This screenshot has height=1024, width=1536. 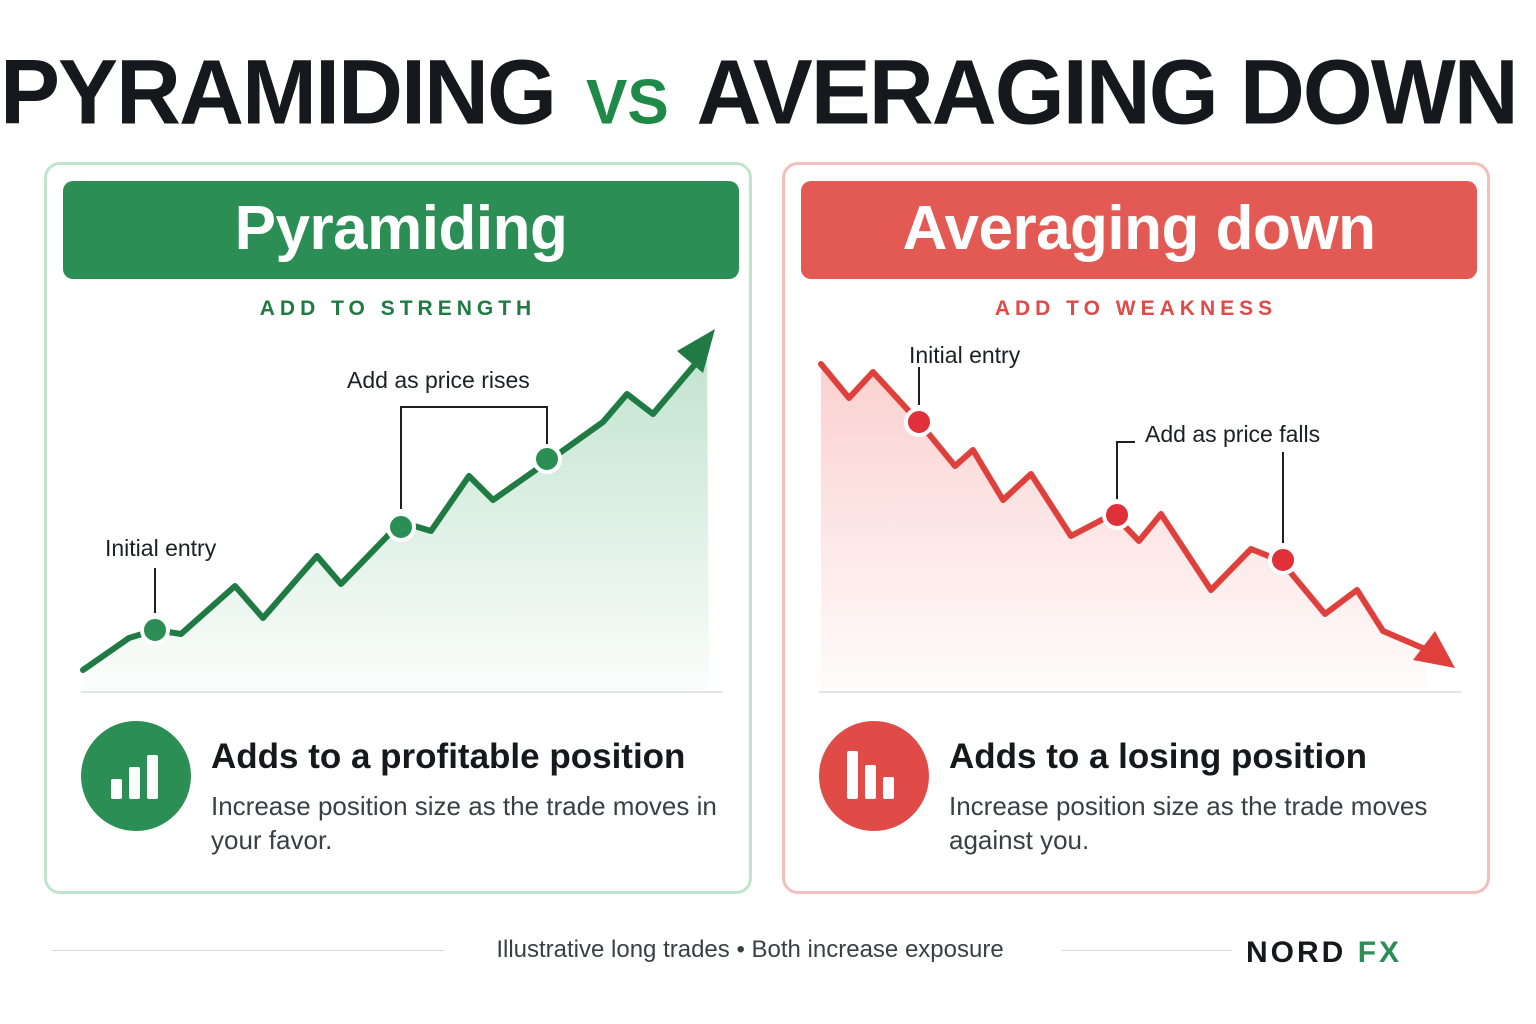 What do you see at coordinates (874, 776) in the screenshot?
I see `bar-chart-down-icon` at bounding box center [874, 776].